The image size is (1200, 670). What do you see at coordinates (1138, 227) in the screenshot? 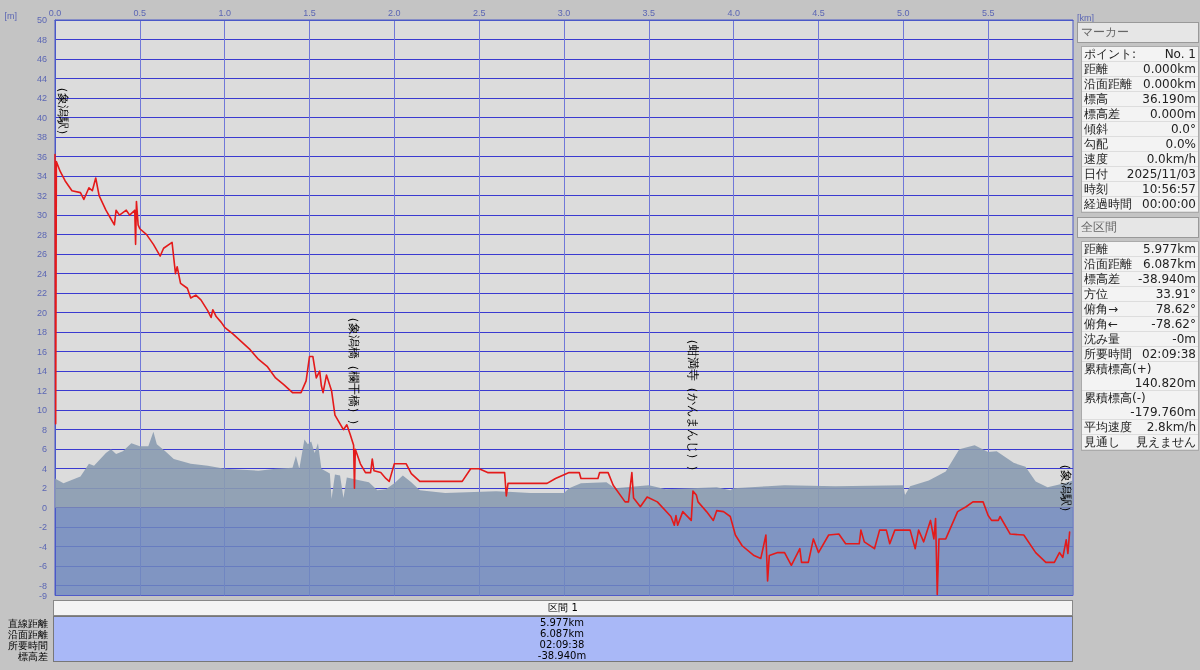
I see `text: 全区間` at bounding box center [1138, 227].